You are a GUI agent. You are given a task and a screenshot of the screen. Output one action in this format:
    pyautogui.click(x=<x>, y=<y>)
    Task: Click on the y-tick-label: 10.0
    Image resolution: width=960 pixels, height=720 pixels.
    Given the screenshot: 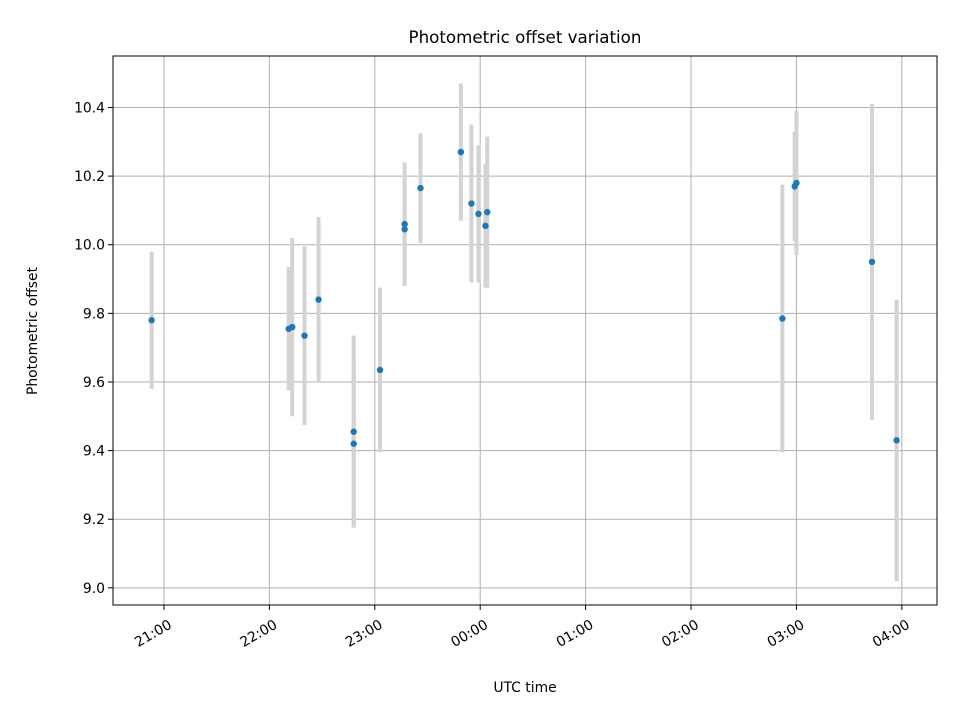 What is the action you would take?
    pyautogui.click(x=89, y=246)
    